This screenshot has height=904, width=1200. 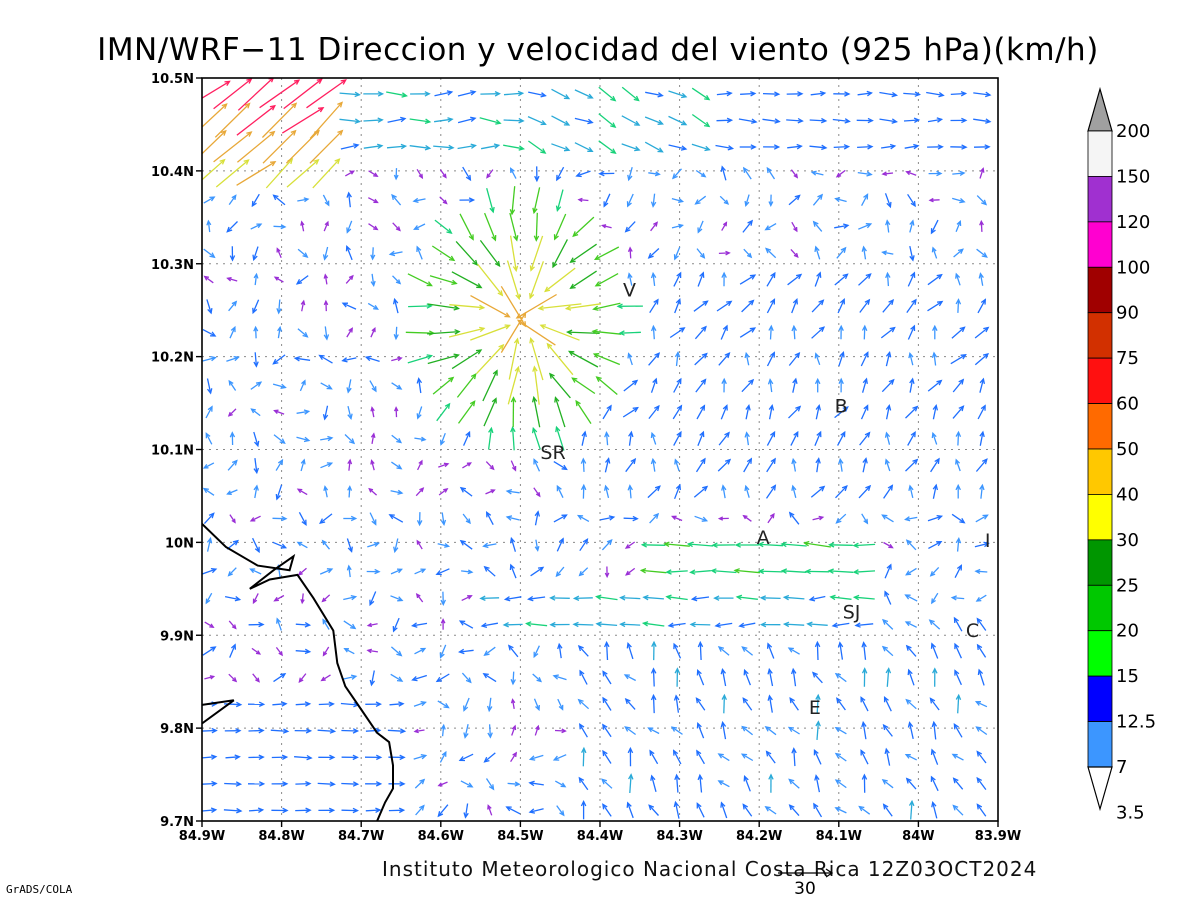 I want to click on map-label-v: V, so click(x=629, y=290).